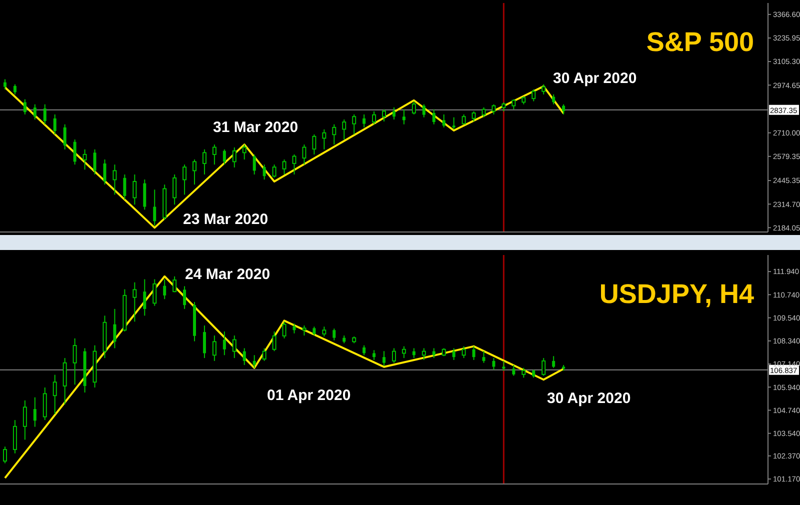  Describe the element at coordinates (227, 274) in the screenshot. I see `annotation: 24 Mar 2020` at that location.